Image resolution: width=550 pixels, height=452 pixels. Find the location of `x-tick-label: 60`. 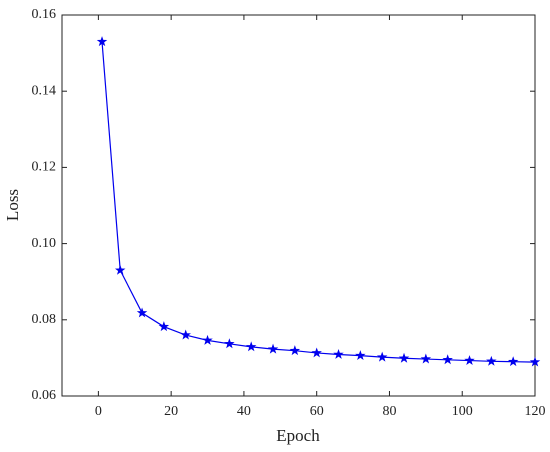

x-tick-label: 60 is located at coordinates (317, 411).